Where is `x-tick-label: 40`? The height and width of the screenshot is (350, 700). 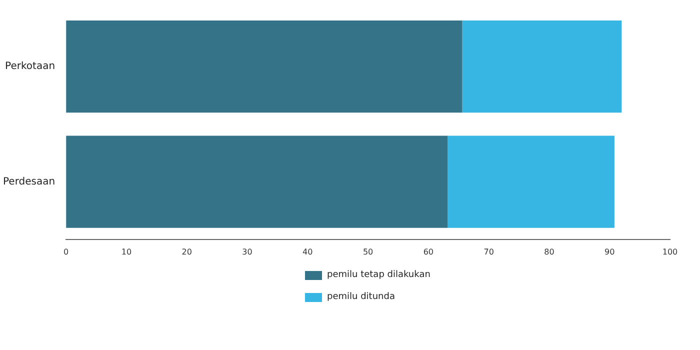
x-tick-label: 40 is located at coordinates (307, 251).